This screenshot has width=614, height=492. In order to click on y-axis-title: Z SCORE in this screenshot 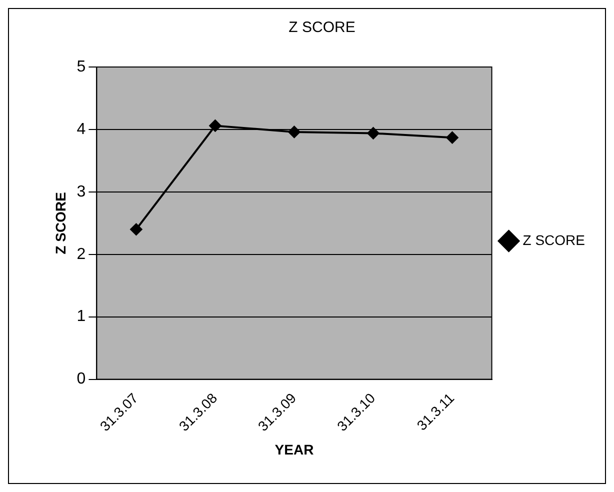, I will do `click(60, 223)`.